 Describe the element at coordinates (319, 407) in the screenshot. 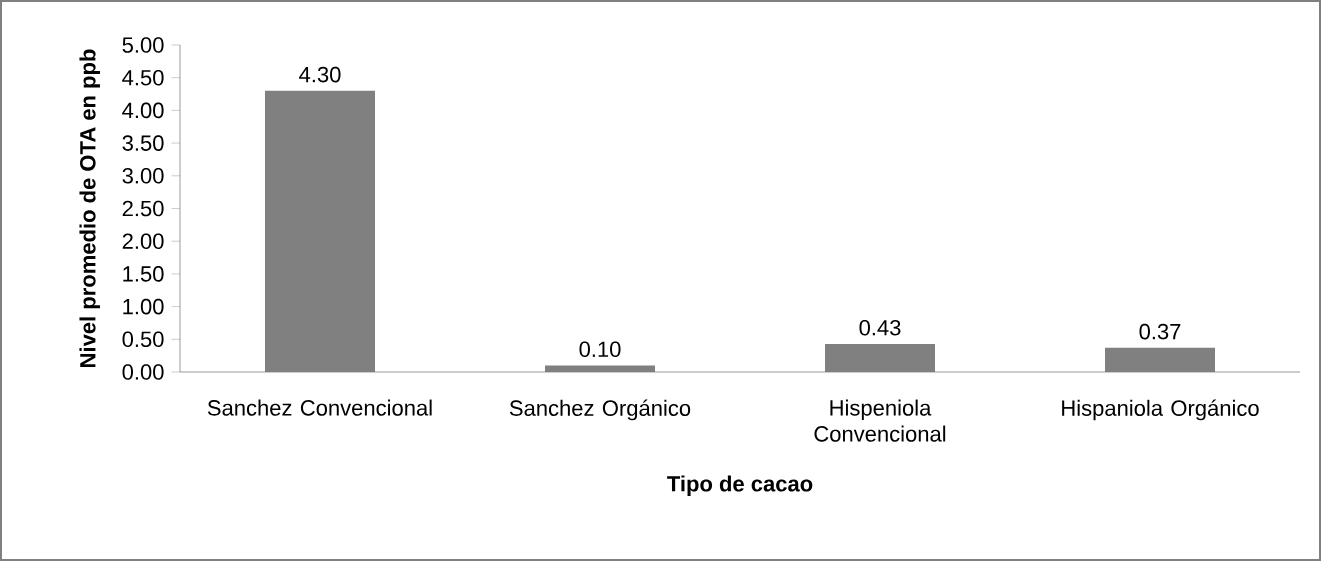

I see `x-tick-label: Sanchez Convencional` at that location.